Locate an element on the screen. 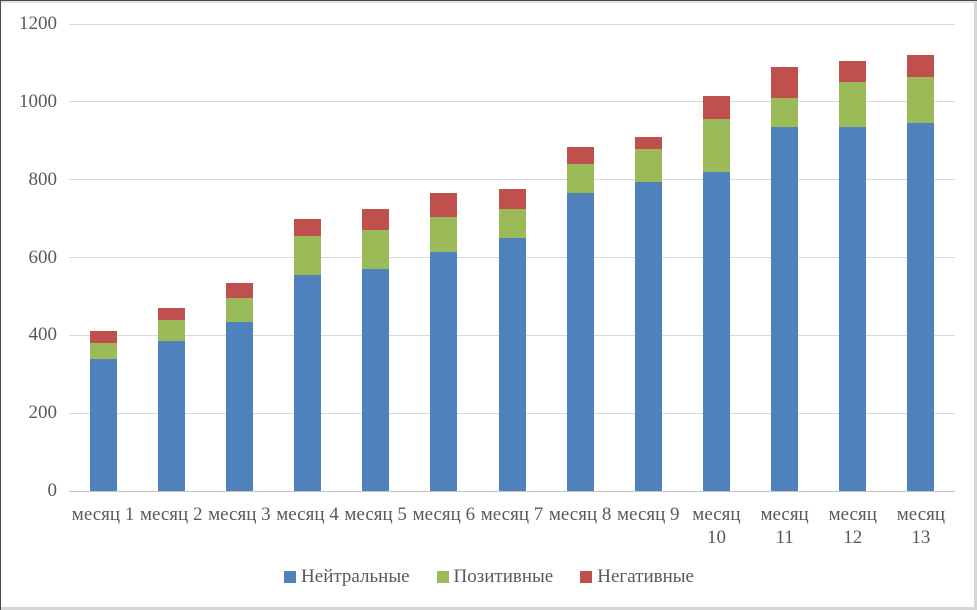  x-axis-label-month-4: месяц 4 is located at coordinates (307, 514).